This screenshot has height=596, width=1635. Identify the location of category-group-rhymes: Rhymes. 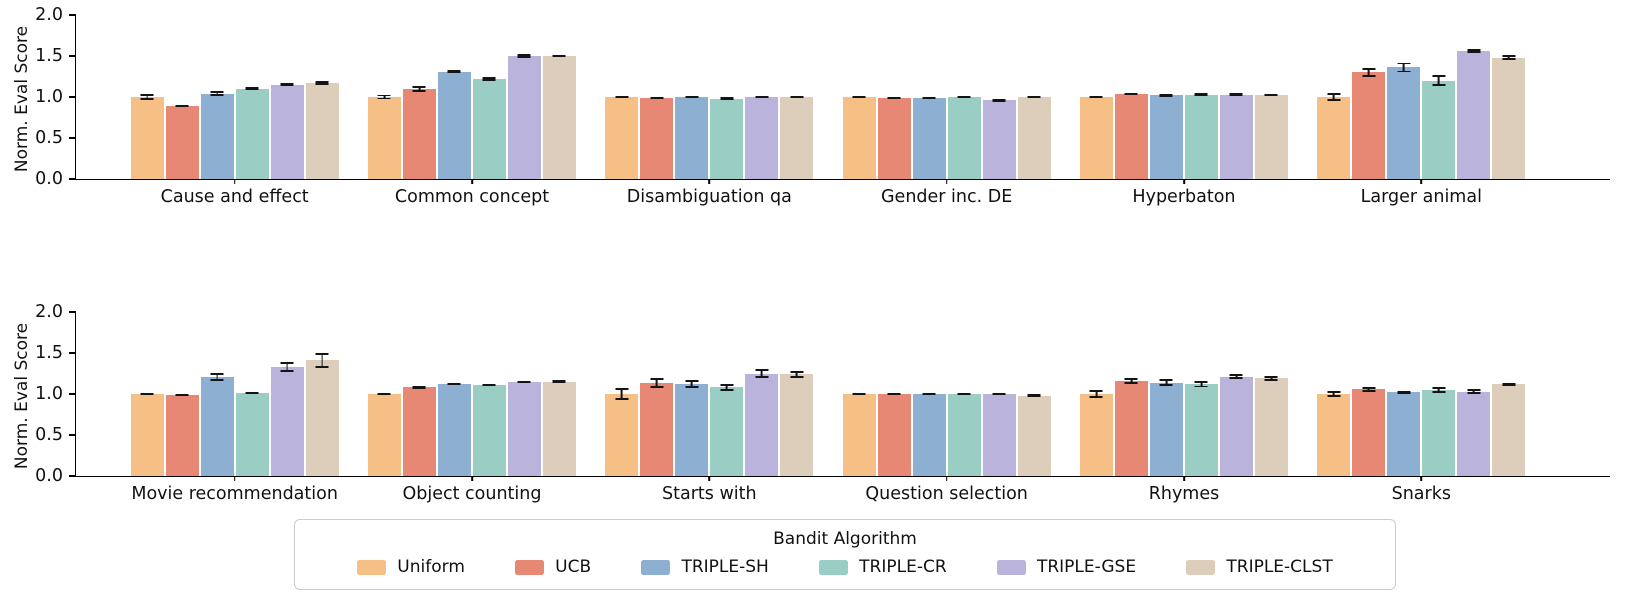
(1183, 408).